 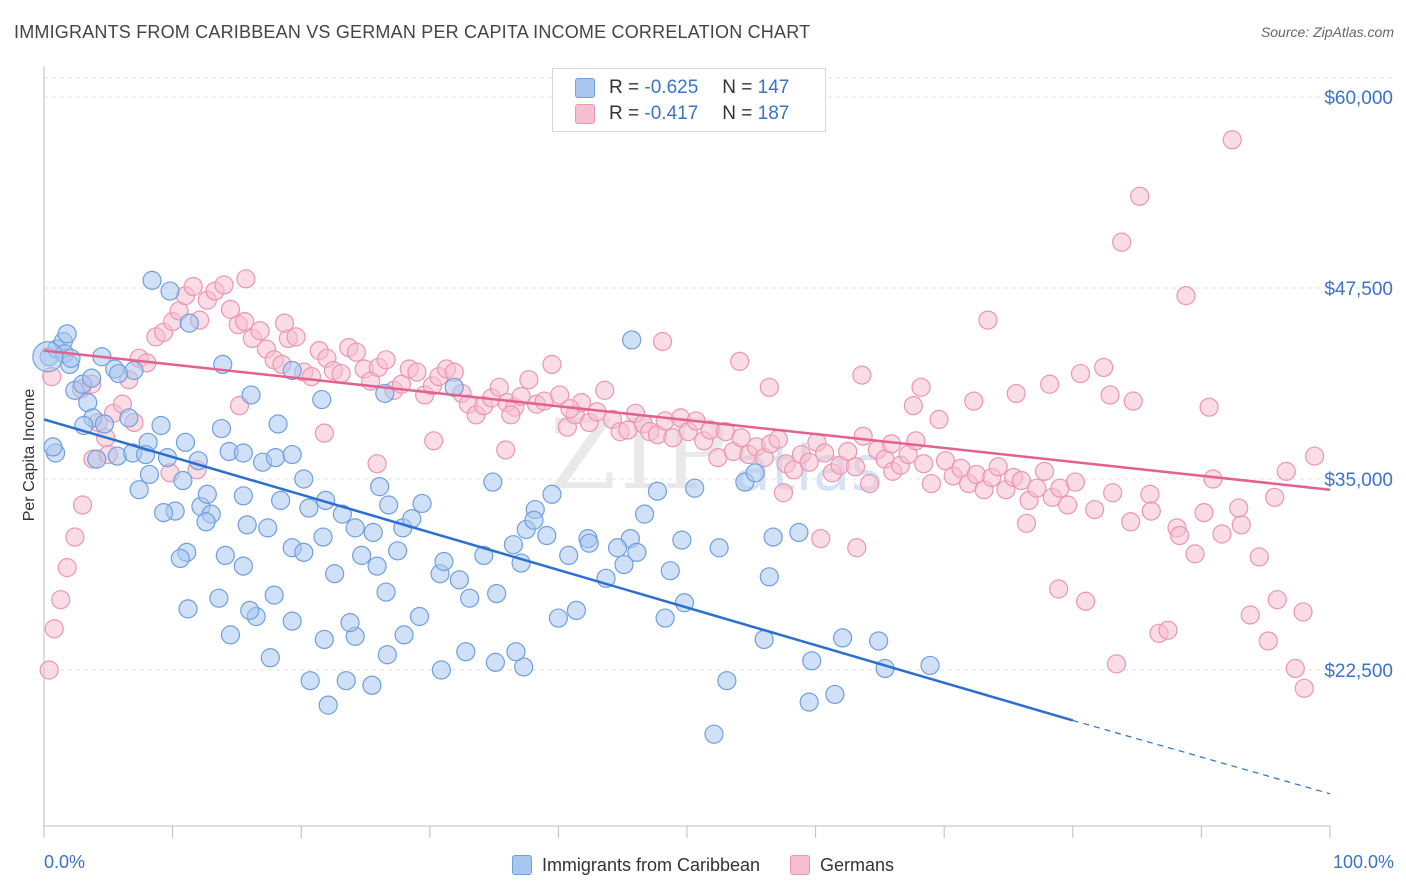 I want to click on y-tick-label: $60,000, so click(x=1358, y=98).